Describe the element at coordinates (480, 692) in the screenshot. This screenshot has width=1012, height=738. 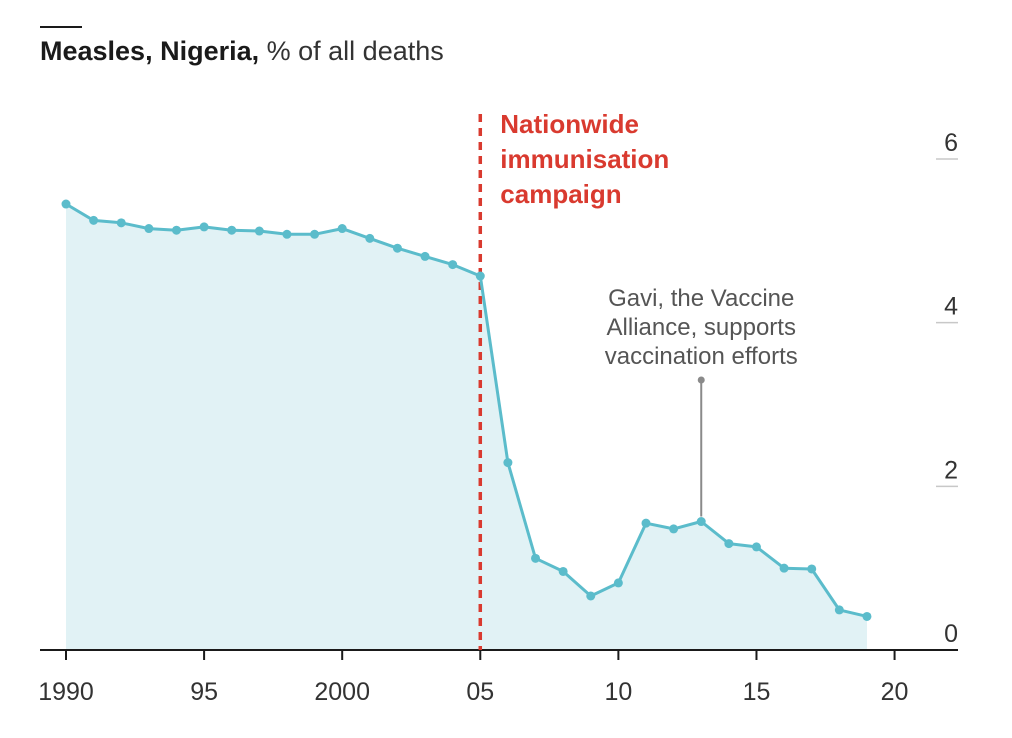
I see `x-tick-label: 05` at that location.